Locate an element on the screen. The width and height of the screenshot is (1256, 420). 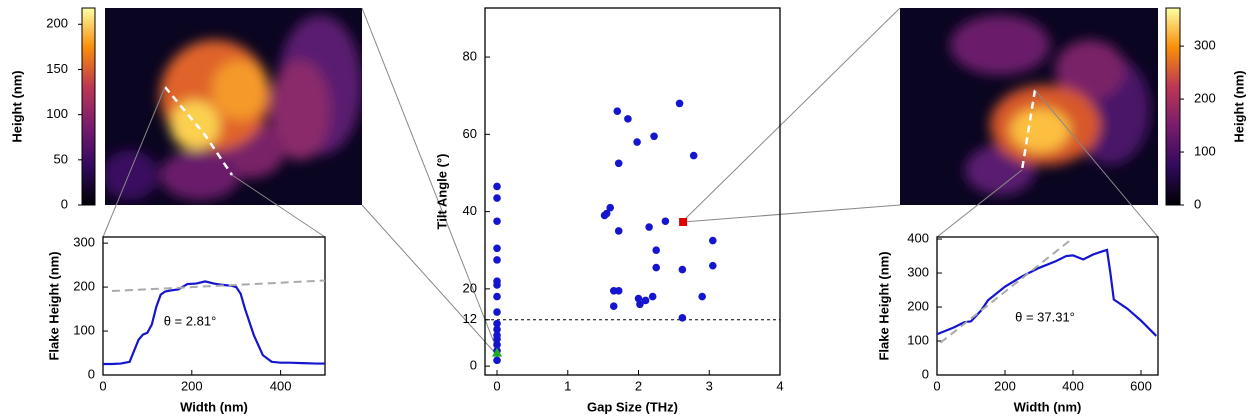
colorbar-tick-label: 300 is located at coordinates (1205, 45).